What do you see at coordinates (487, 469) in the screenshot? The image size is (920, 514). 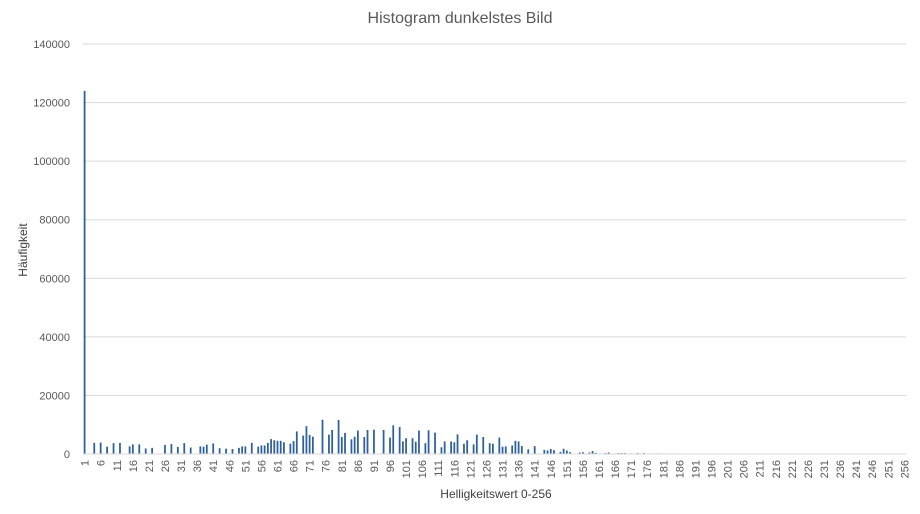 I see `x-tick-label: 126` at bounding box center [487, 469].